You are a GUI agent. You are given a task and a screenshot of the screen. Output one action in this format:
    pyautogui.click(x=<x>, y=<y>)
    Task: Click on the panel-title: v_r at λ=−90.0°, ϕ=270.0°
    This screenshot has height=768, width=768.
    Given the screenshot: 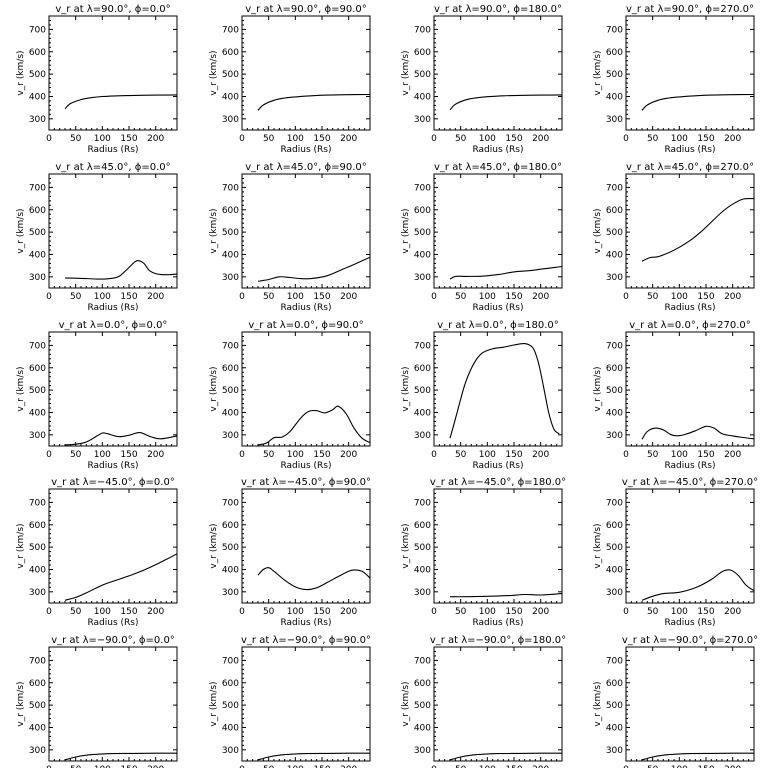 What is the action you would take?
    pyautogui.click(x=690, y=640)
    